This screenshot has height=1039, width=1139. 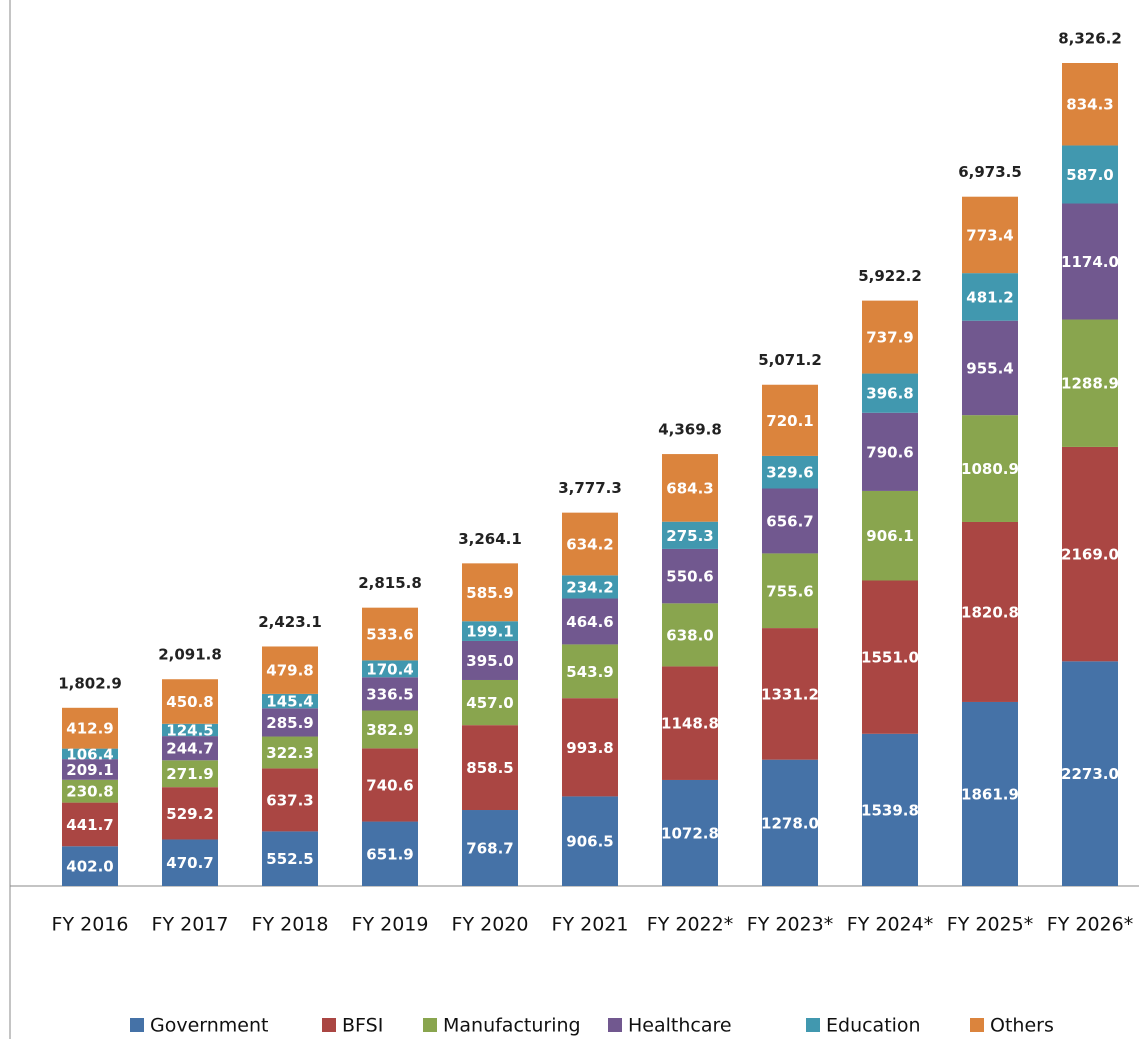 I want to click on segment-label: 2169.0, so click(x=1090, y=555).